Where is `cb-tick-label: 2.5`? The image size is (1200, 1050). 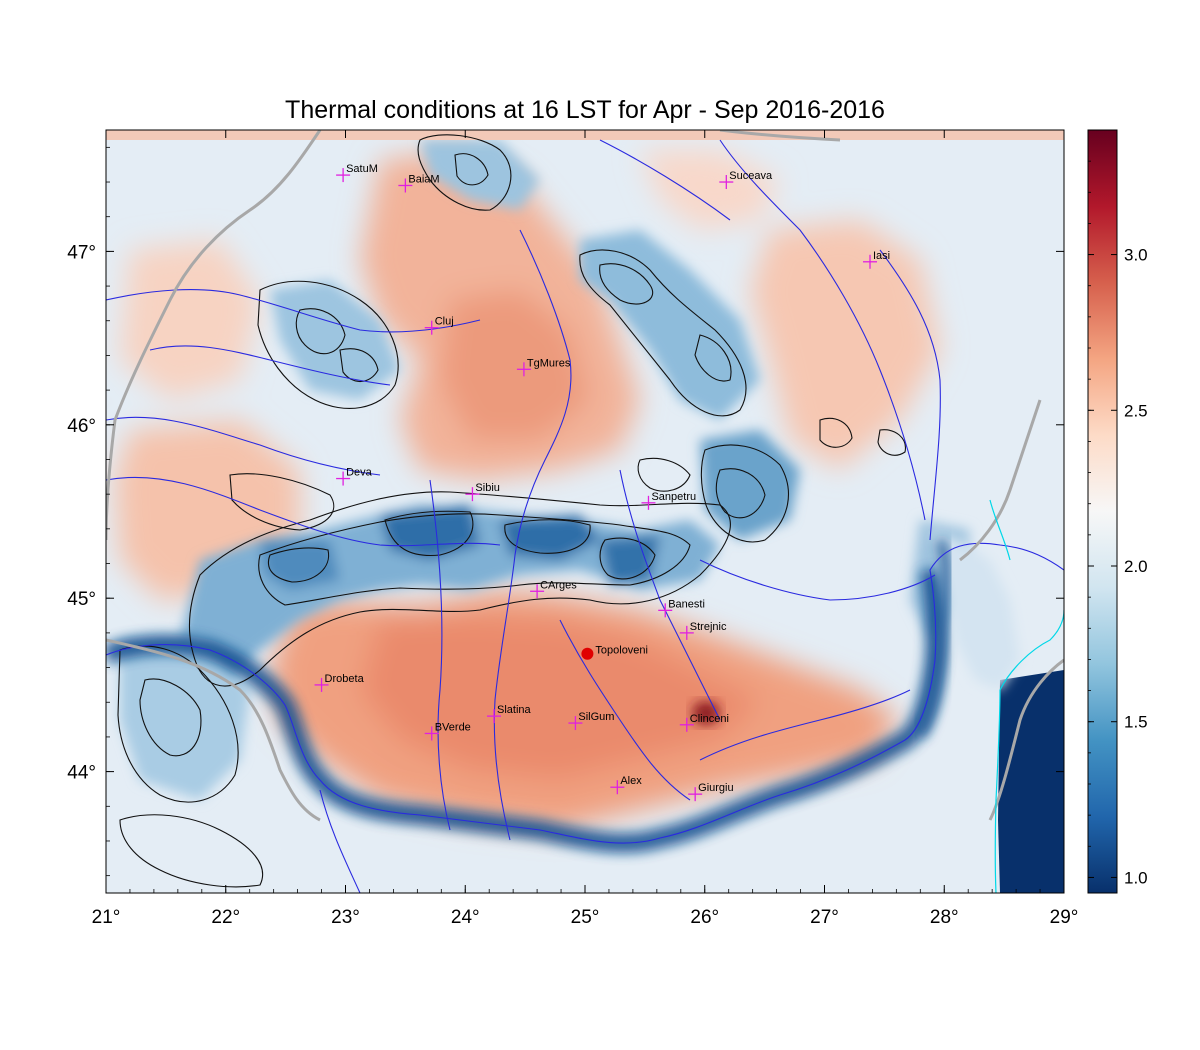 cb-tick-label: 2.5 is located at coordinates (1136, 410).